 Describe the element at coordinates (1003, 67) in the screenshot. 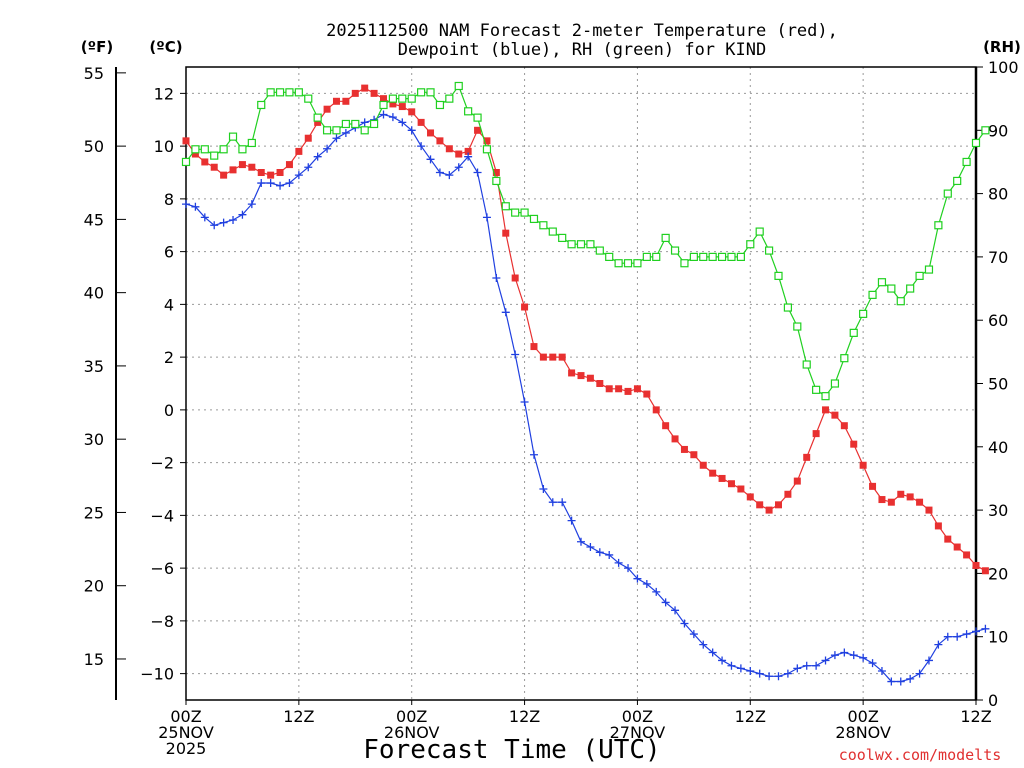

I see `rh-tick-label: 100` at that location.